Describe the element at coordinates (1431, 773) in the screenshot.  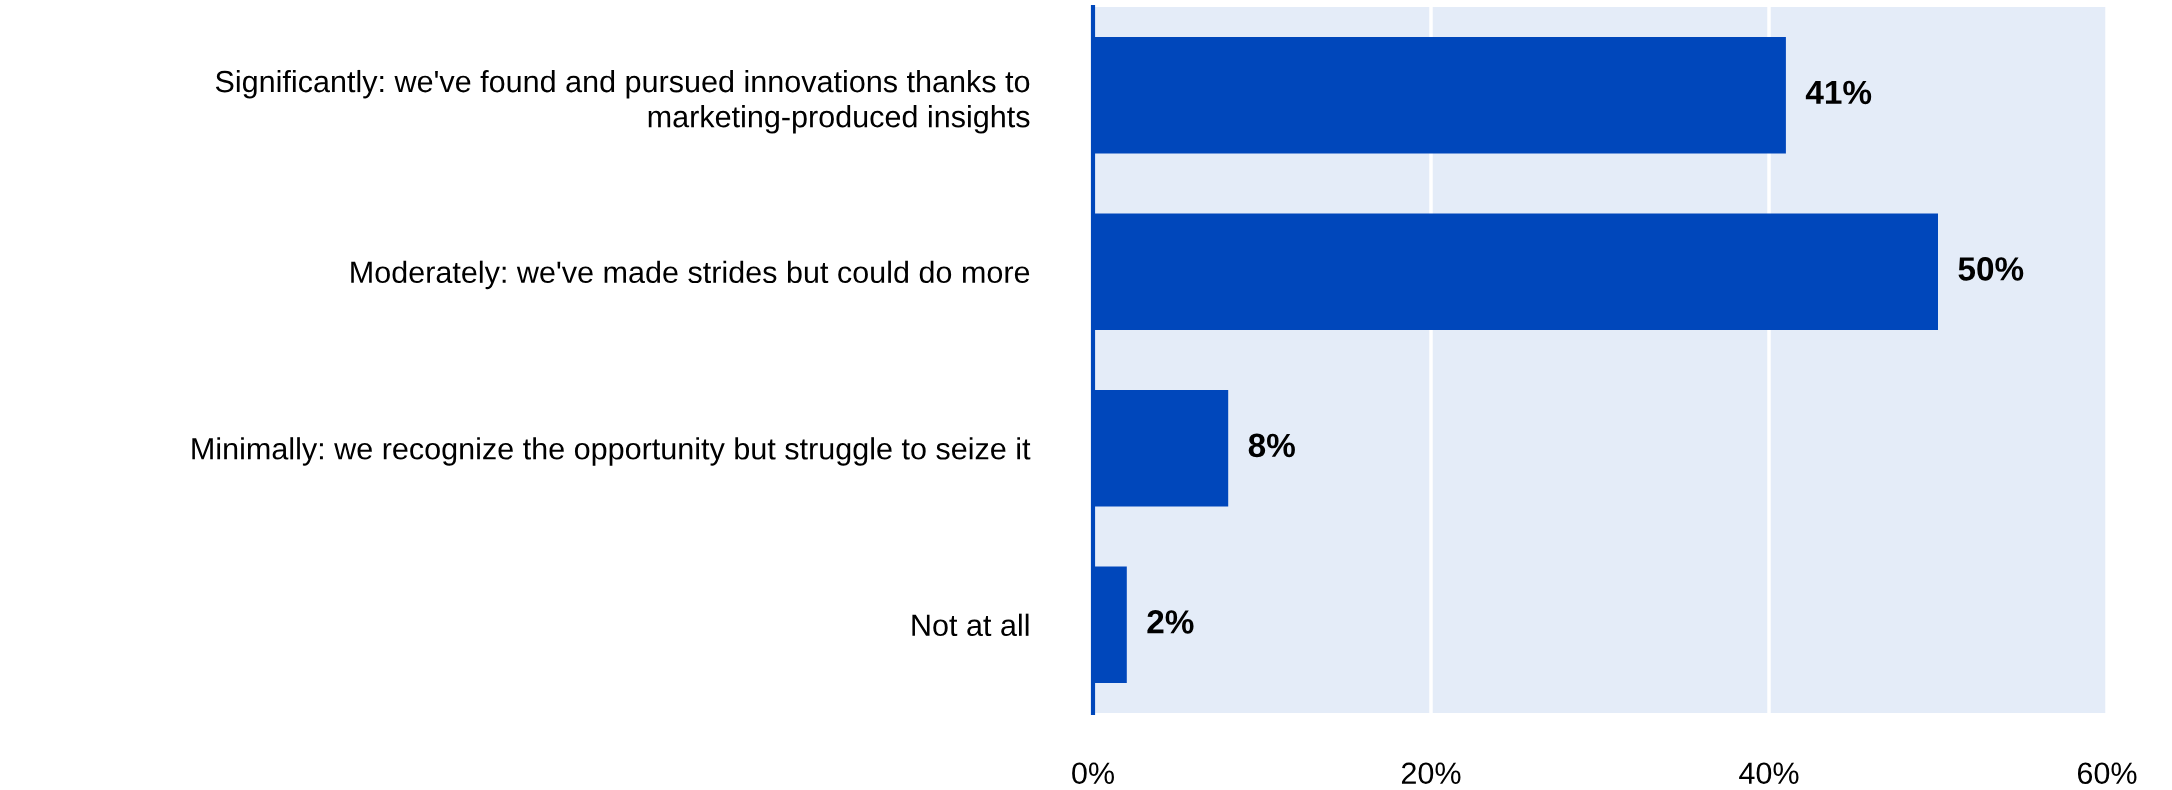
I see `x-tick-label: 20%` at that location.